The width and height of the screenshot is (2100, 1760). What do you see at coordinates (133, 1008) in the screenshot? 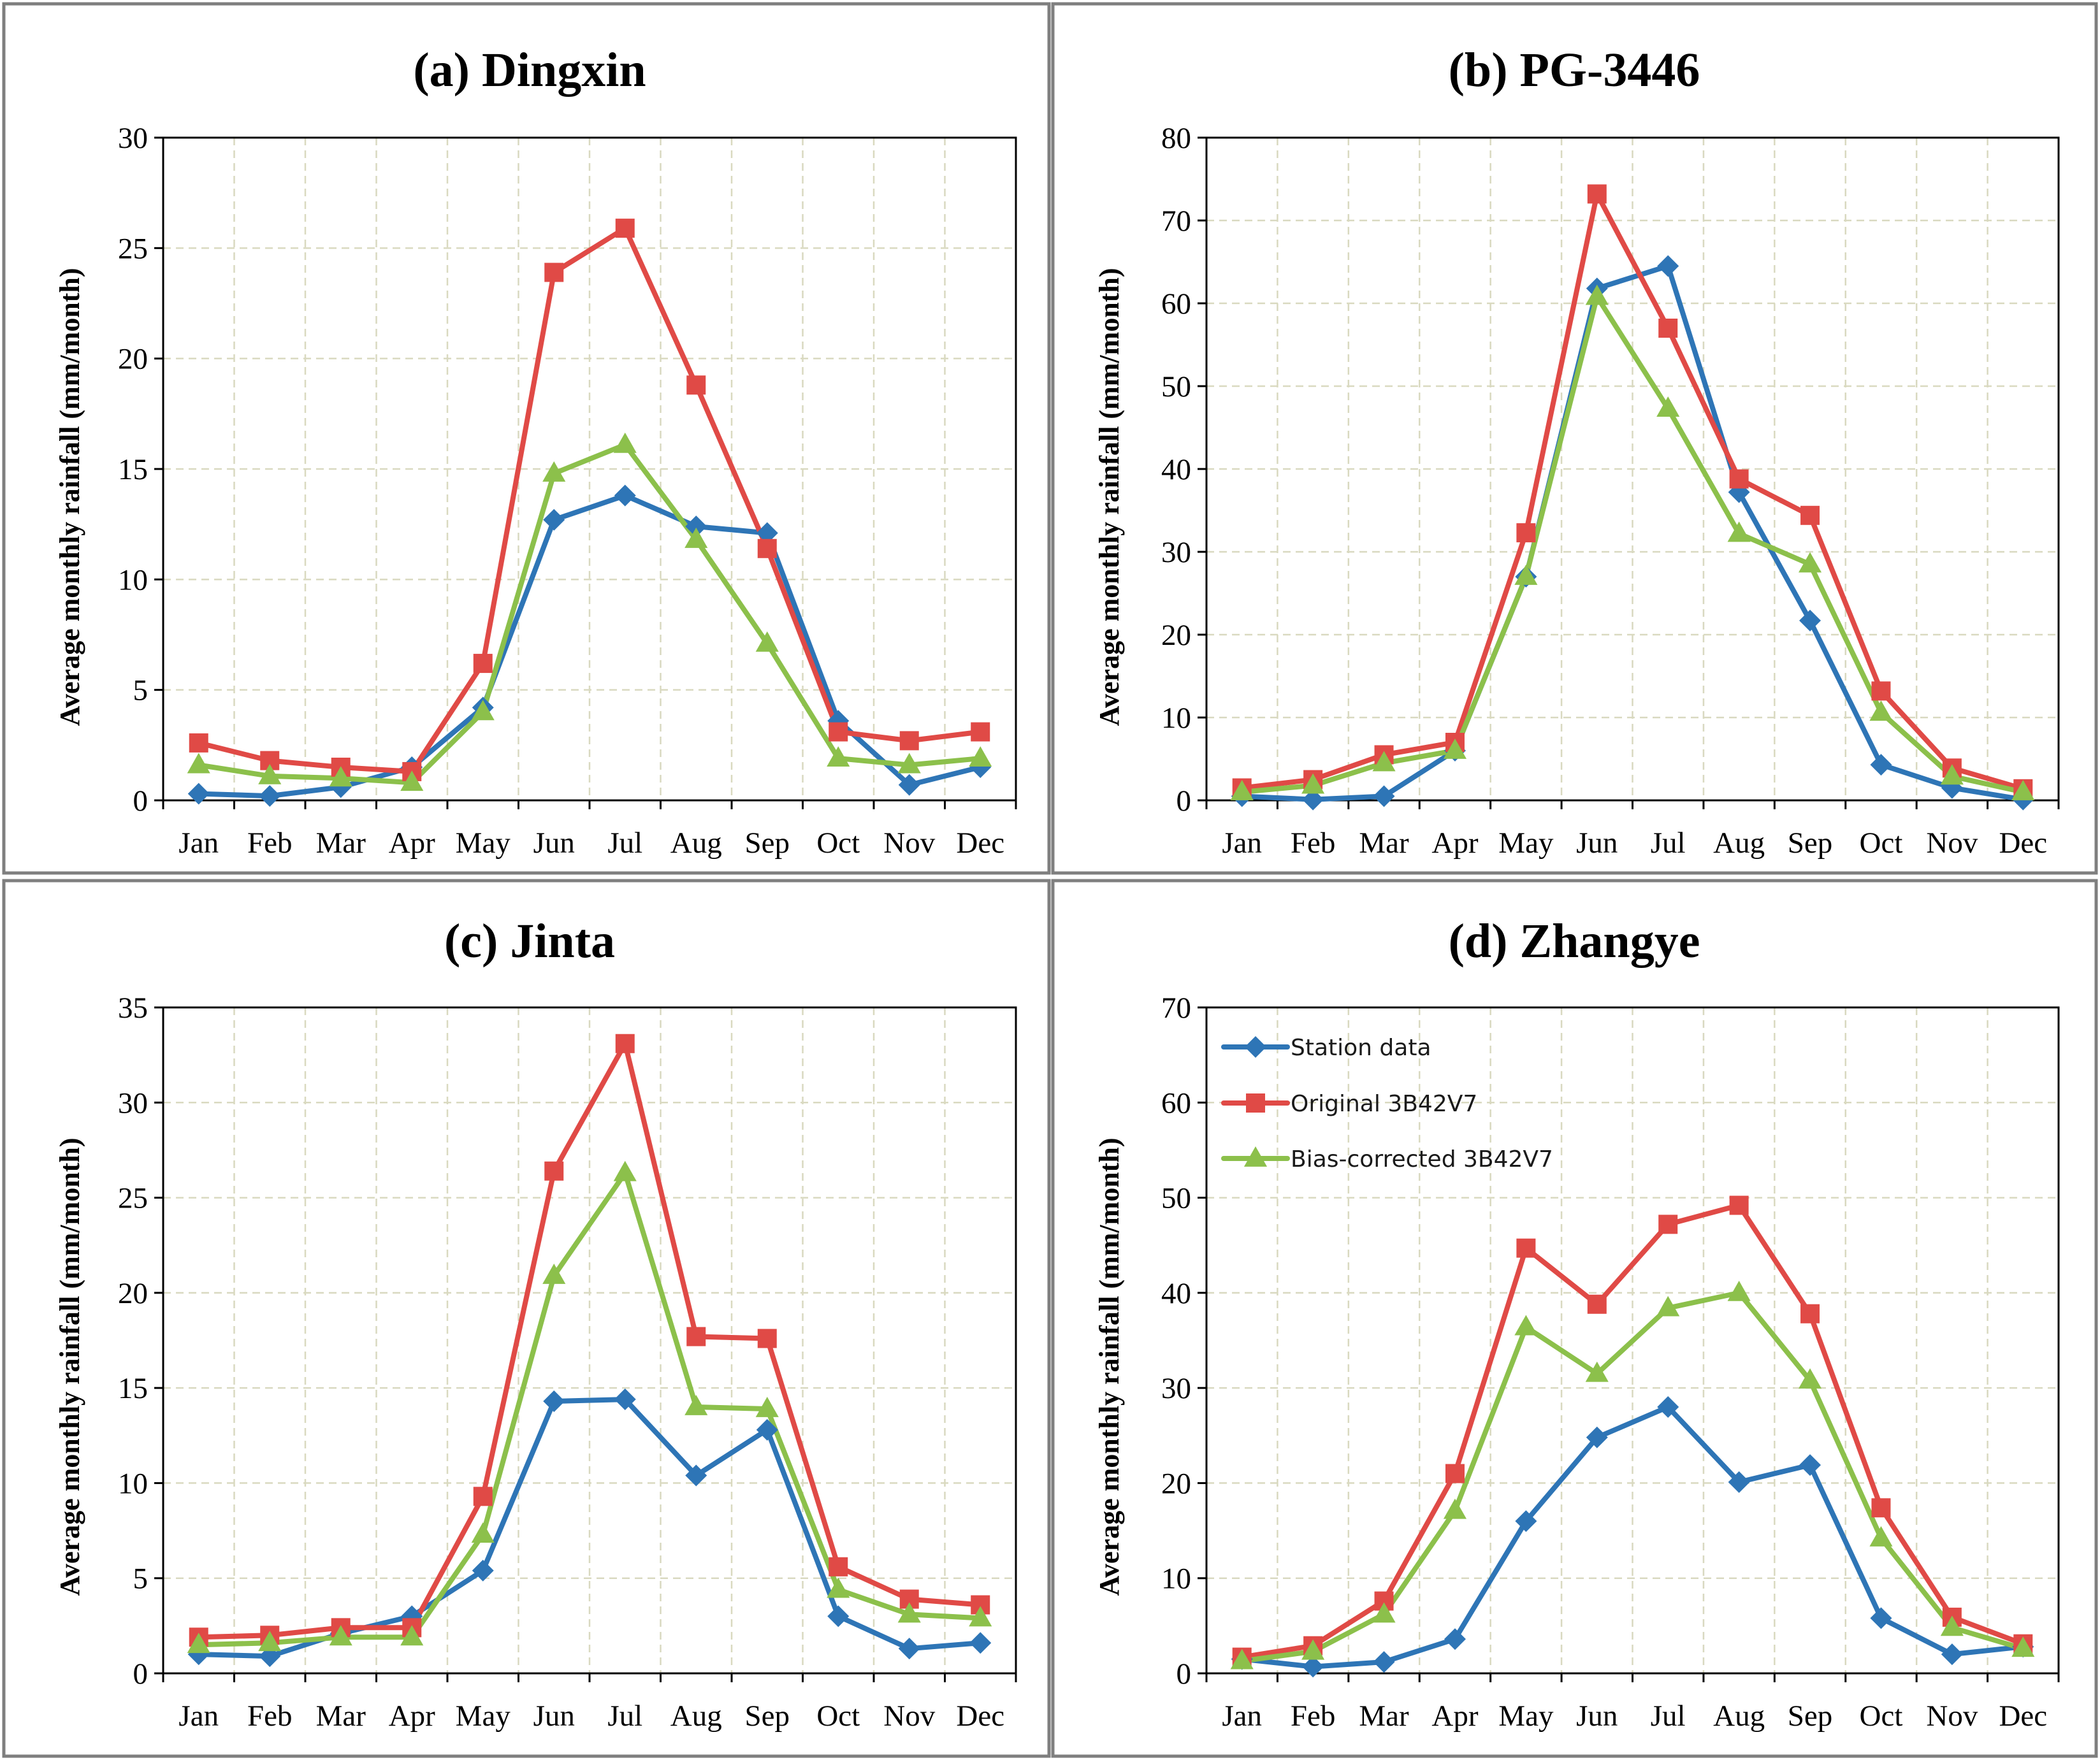
I see `y-tick-label: 35` at bounding box center [133, 1008].